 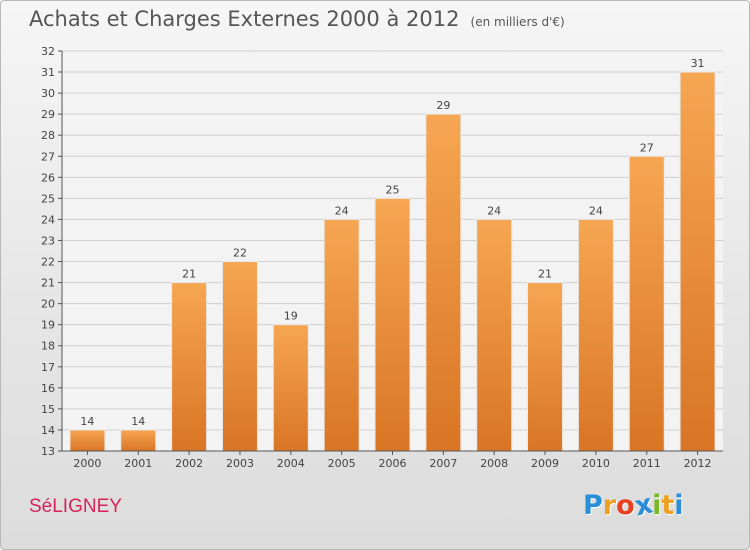 What do you see at coordinates (240, 253) in the screenshot?
I see `bar-value-label: 22` at bounding box center [240, 253].